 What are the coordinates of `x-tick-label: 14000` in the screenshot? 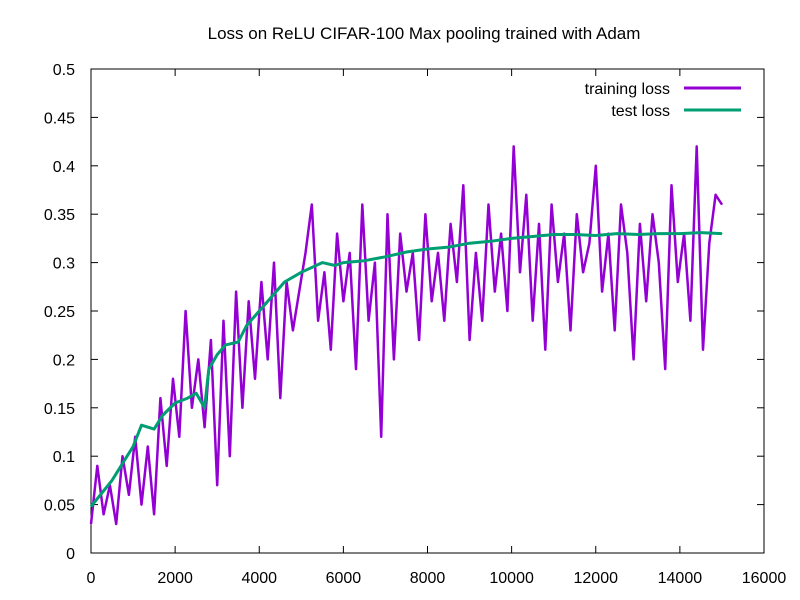 It's located at (680, 578).